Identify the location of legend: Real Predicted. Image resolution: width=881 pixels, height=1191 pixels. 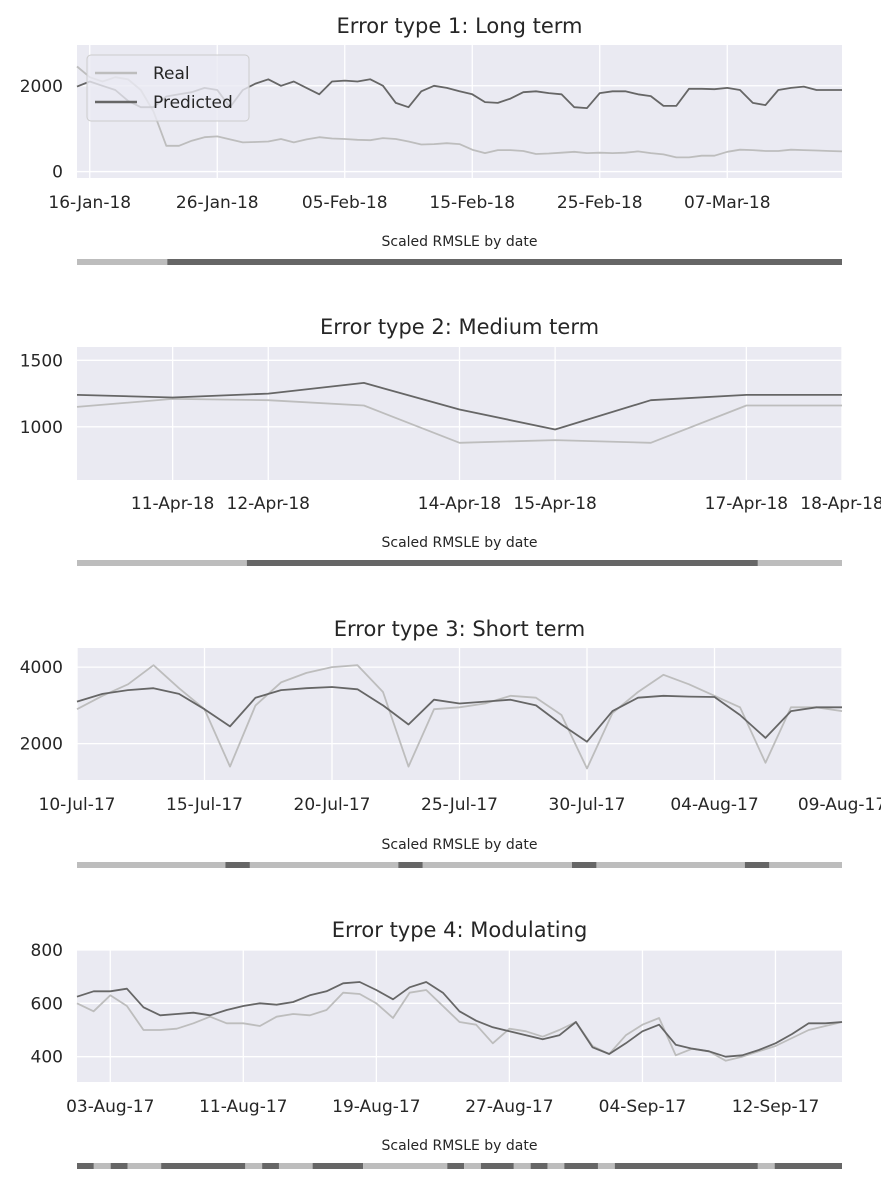
(168, 88).